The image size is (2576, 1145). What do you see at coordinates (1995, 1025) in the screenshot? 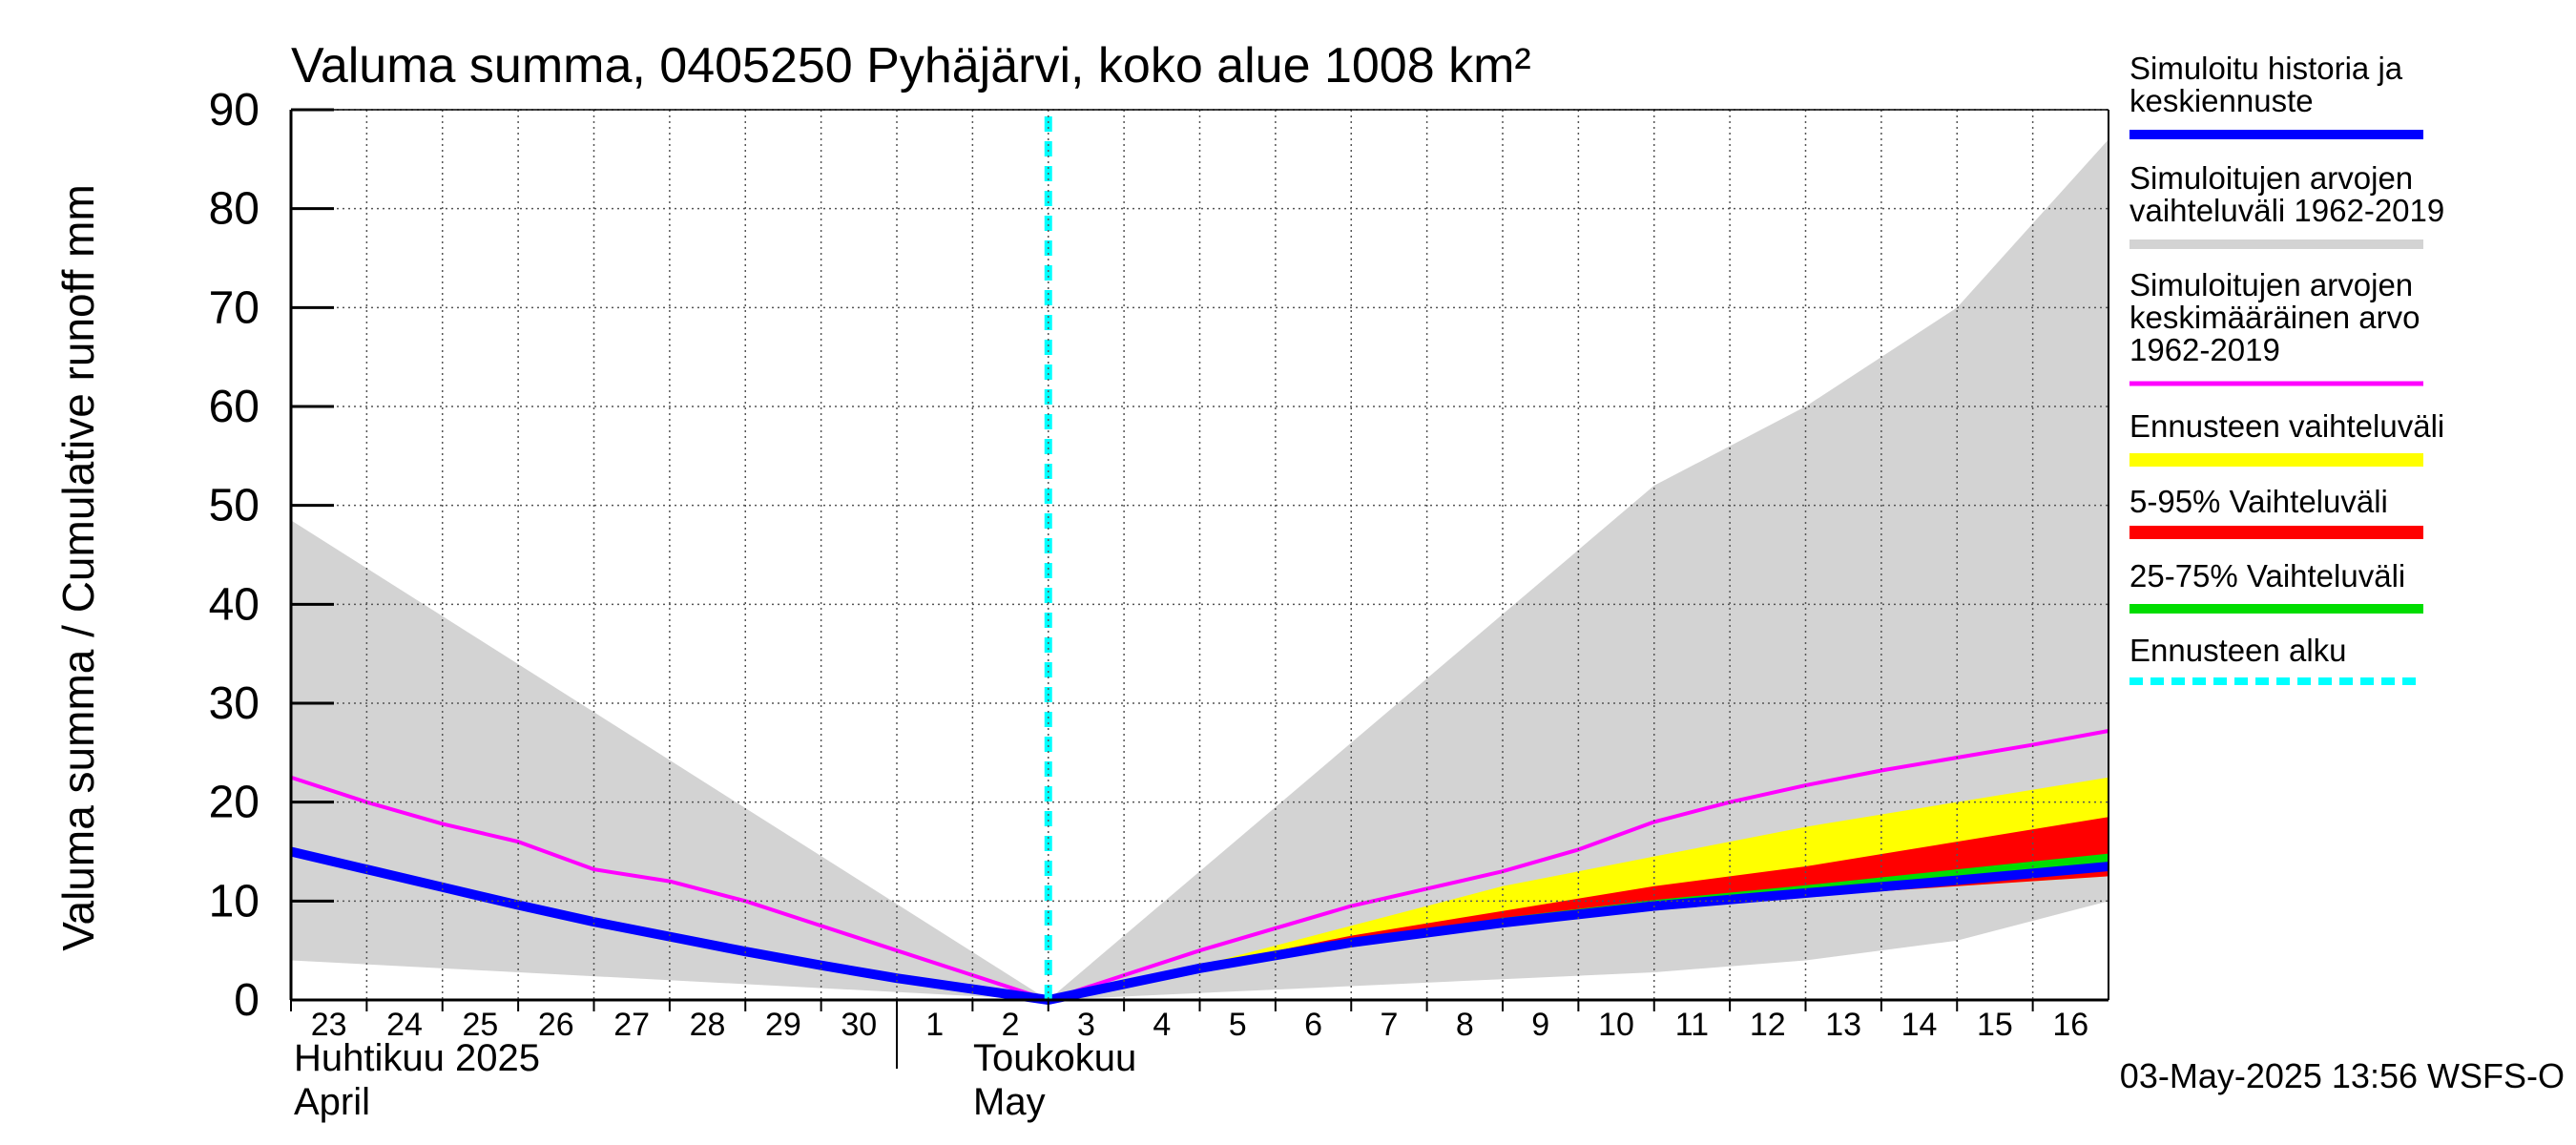
I see `x-tick-label-15: 15` at bounding box center [1995, 1025].